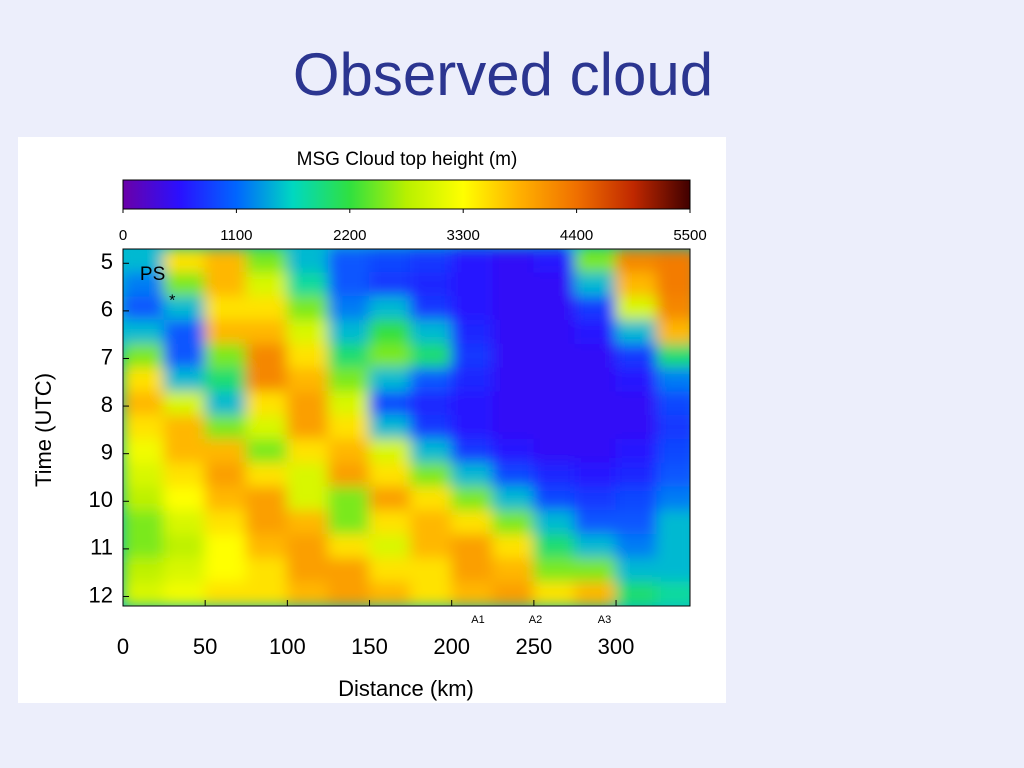 The image size is (1024, 768). I want to click on y-tick-label: 7, so click(107, 356).